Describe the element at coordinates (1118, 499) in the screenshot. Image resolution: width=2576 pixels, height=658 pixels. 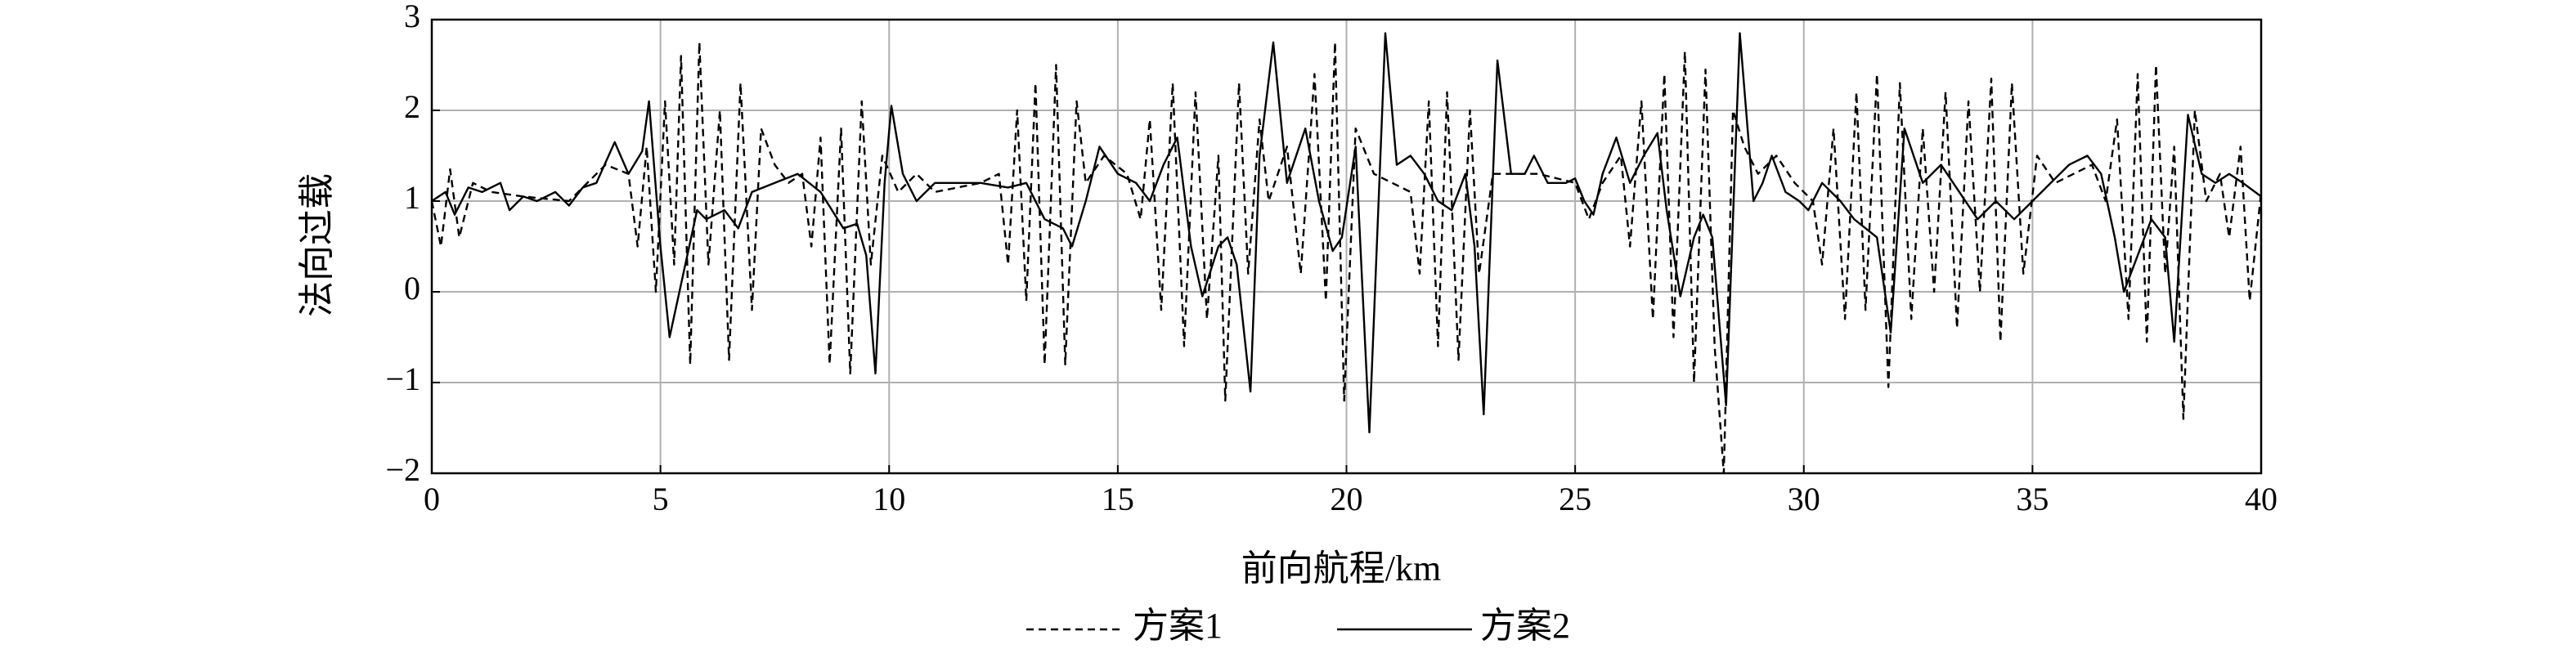
I see `x-tick-label: 15` at that location.